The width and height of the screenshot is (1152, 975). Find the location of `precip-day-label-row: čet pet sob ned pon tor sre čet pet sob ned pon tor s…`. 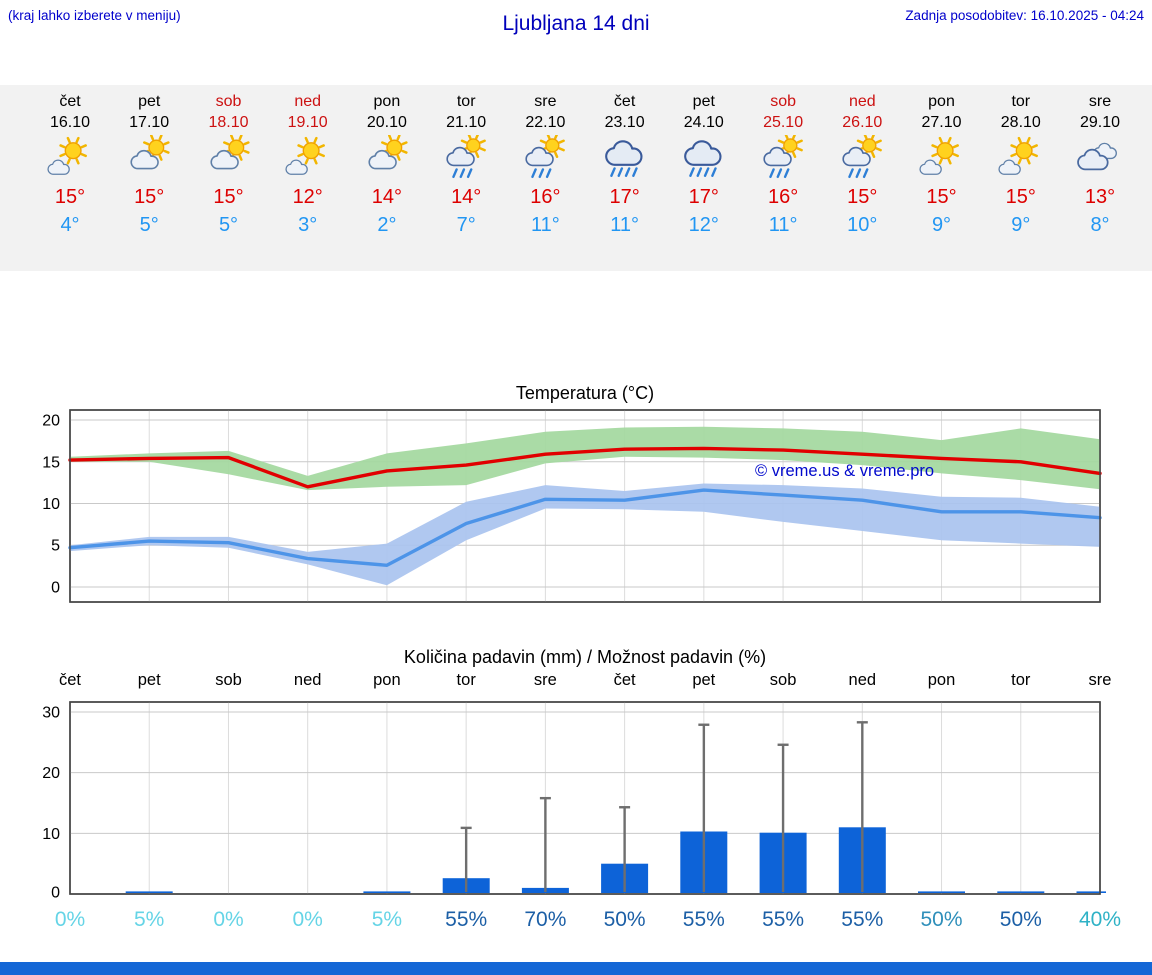

precip-day-label-row: čet pet sob ned pon tor sre čet pet sob ned pon tor s… is located at coordinates (556, 683).